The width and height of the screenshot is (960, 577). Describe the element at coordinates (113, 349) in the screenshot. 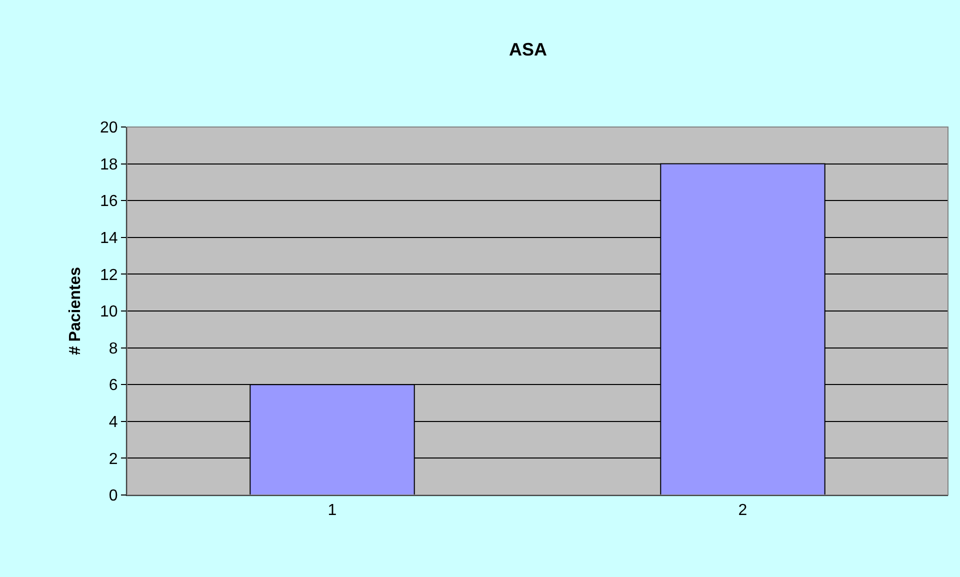

I see `y-tick-label: 8` at that location.